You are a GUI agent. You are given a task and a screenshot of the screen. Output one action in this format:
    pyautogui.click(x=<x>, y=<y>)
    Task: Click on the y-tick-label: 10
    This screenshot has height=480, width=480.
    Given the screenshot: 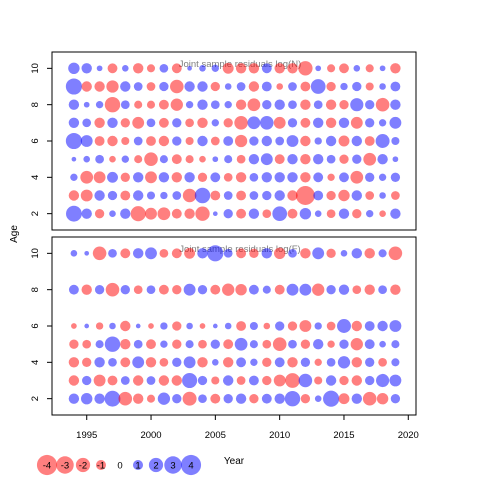 What is the action you would take?
    pyautogui.click(x=35, y=253)
    